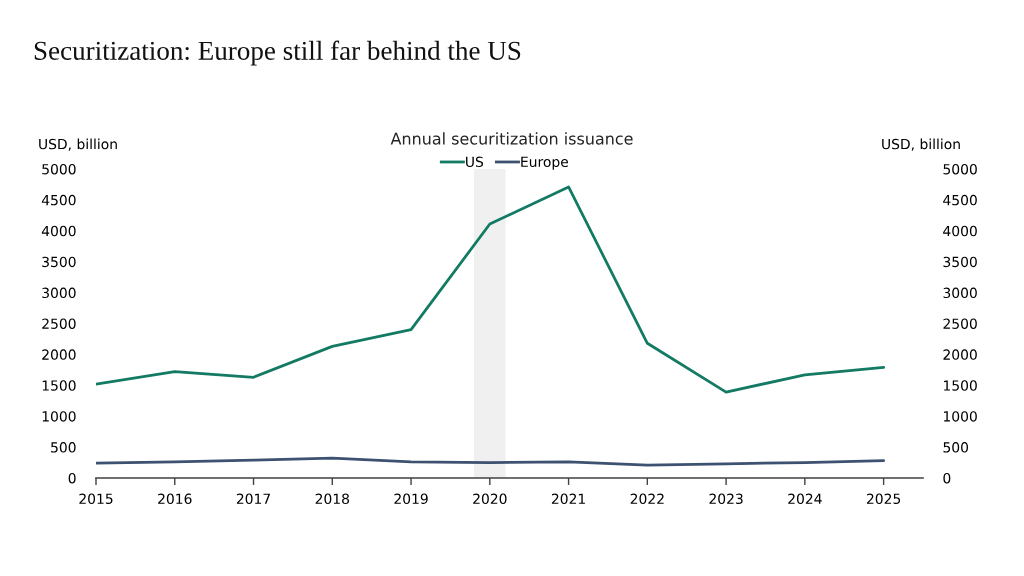 This screenshot has height=576, width=1024. Describe the element at coordinates (568, 499) in the screenshot. I see `x-tick-label: 2021` at that location.